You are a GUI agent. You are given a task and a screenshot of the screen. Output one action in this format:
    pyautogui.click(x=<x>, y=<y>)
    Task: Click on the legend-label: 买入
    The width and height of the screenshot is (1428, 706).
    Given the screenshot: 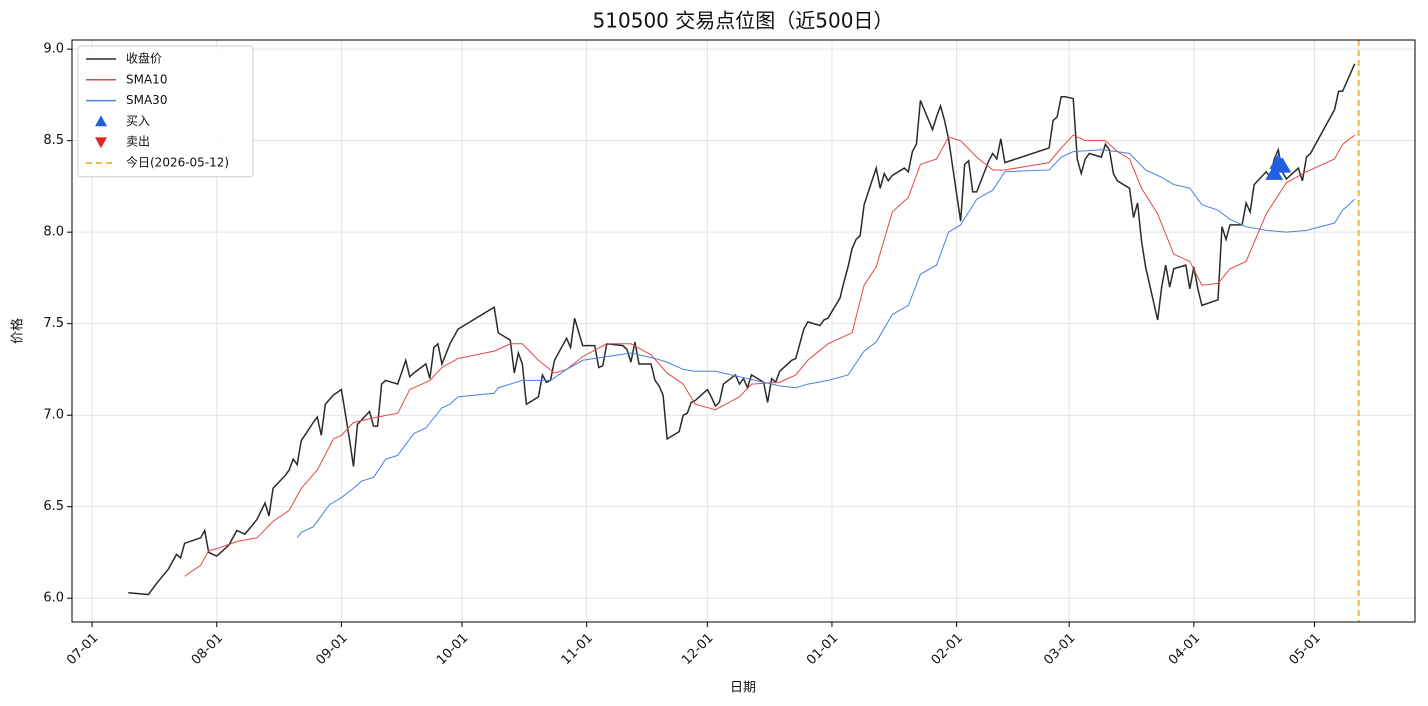 What is the action you would take?
    pyautogui.click(x=138, y=121)
    